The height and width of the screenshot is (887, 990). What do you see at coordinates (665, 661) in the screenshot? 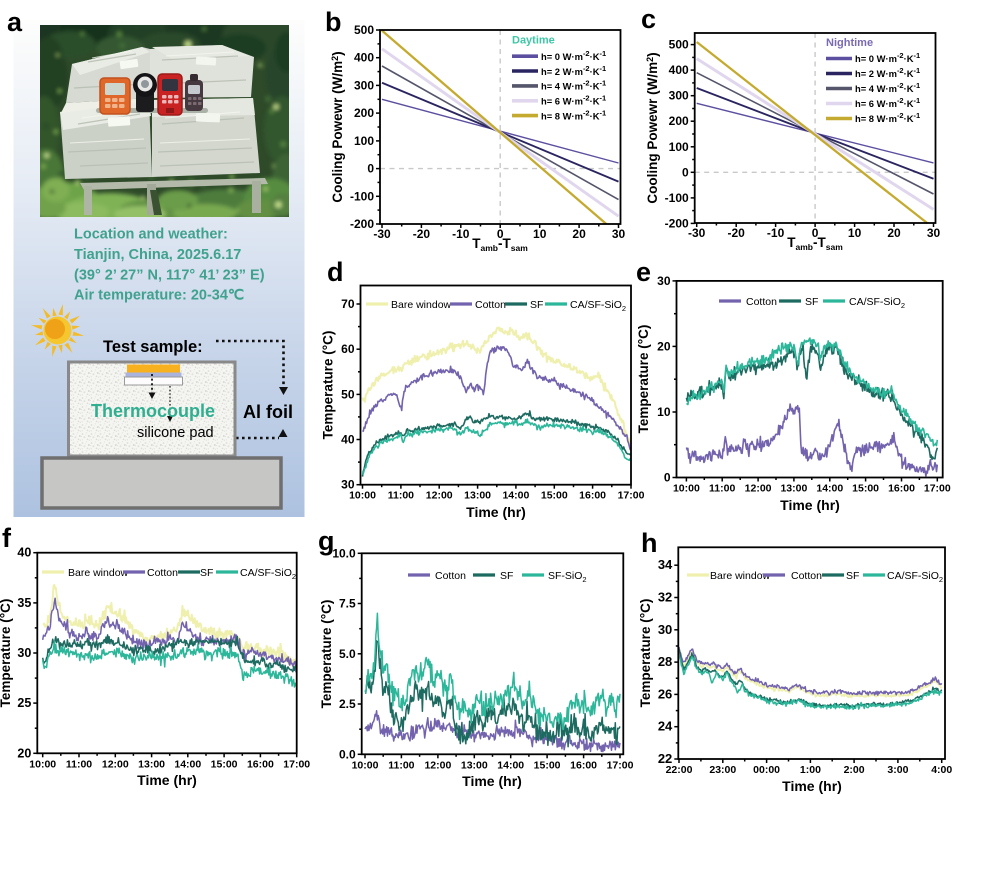
I see `svg-text: 28` at bounding box center [665, 661].